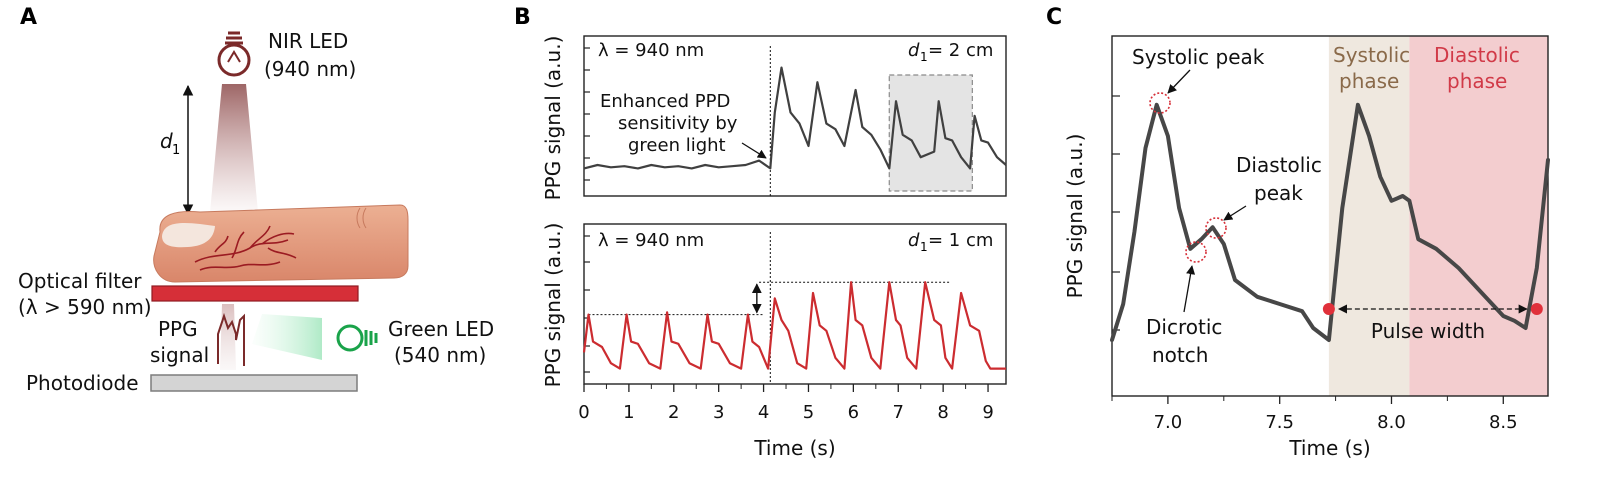 The height and width of the screenshot is (486, 1620). Describe the element at coordinates (960, 240) in the screenshot. I see `b-bottom-distance-value: = 1 cm` at that location.